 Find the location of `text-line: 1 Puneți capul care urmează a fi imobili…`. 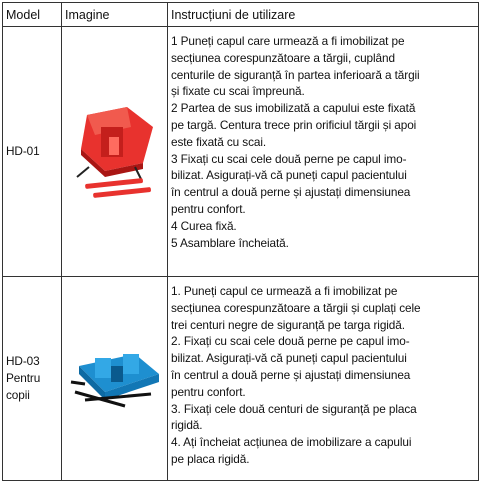

text-line: 1 Puneți capul care urmează a fi imobili… is located at coordinates (288, 41).